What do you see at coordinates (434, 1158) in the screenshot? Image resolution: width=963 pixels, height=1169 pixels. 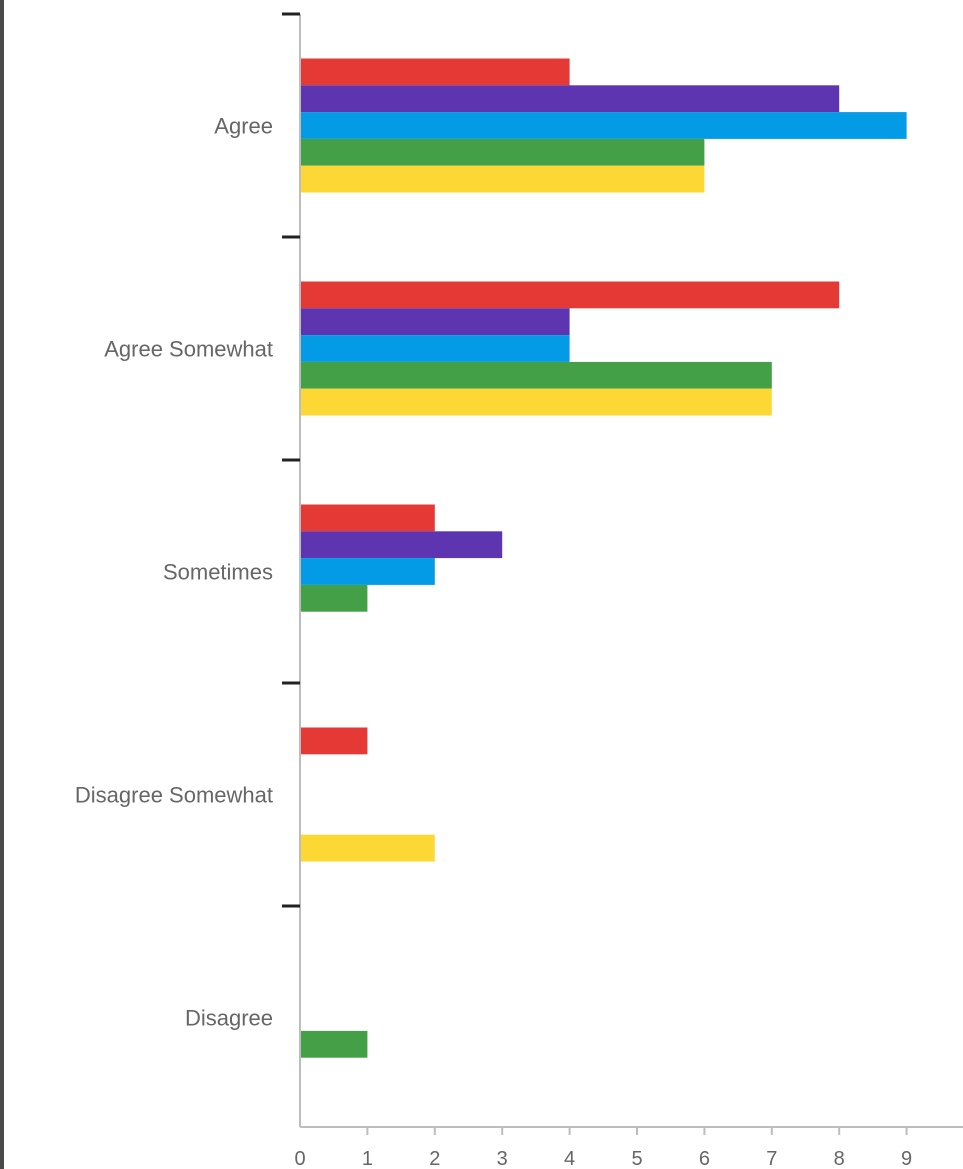 I see `x-tick-label-2: 2` at bounding box center [434, 1158].